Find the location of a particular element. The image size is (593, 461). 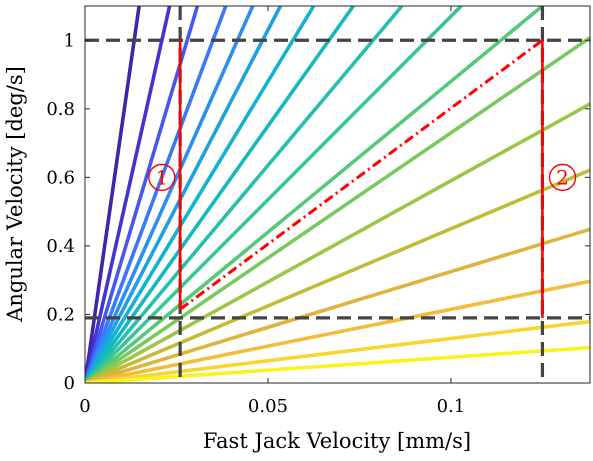

y-tick-label: 0.6 is located at coordinates (60, 177).